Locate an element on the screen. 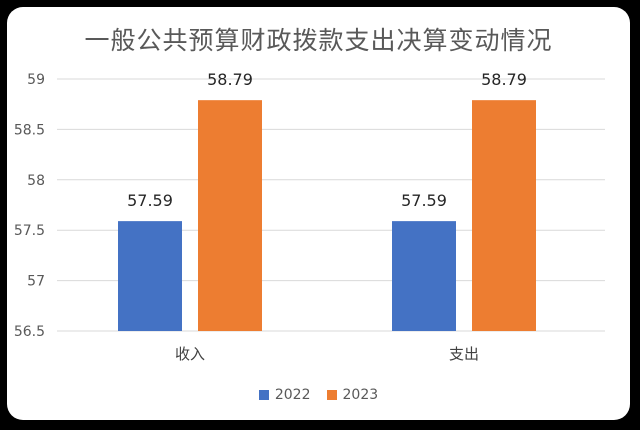  y-axis-ticks: 56.5 57 57.5 58 58.5 59 is located at coordinates (29, 206).